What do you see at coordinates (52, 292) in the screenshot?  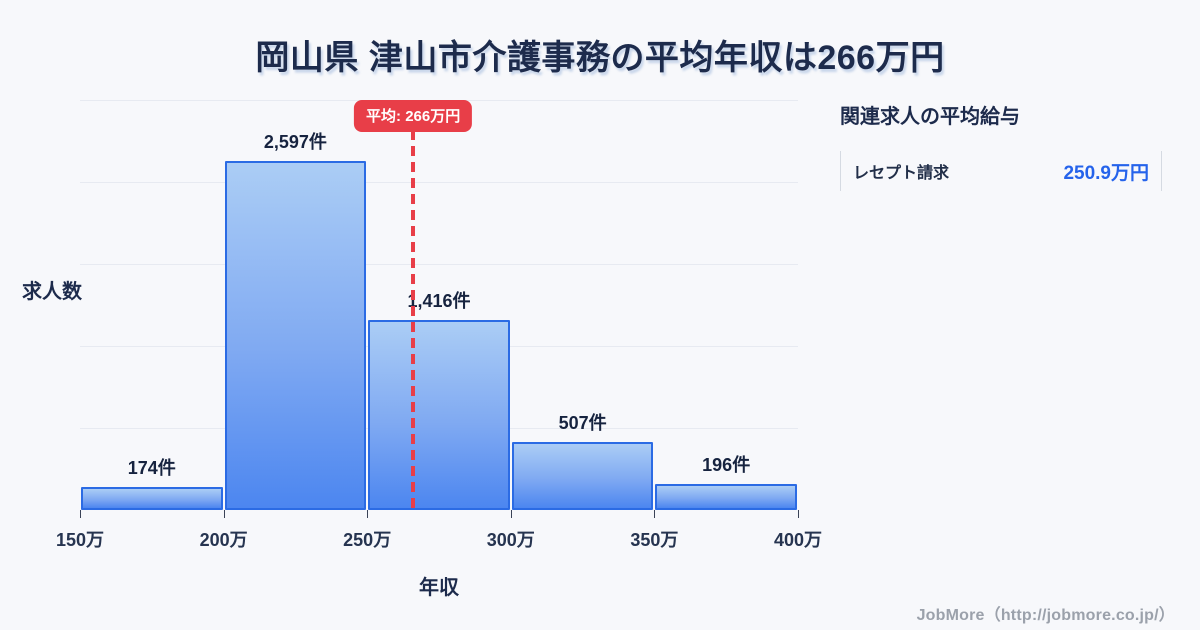 I see `y-axis-label: 求人数` at bounding box center [52, 292].